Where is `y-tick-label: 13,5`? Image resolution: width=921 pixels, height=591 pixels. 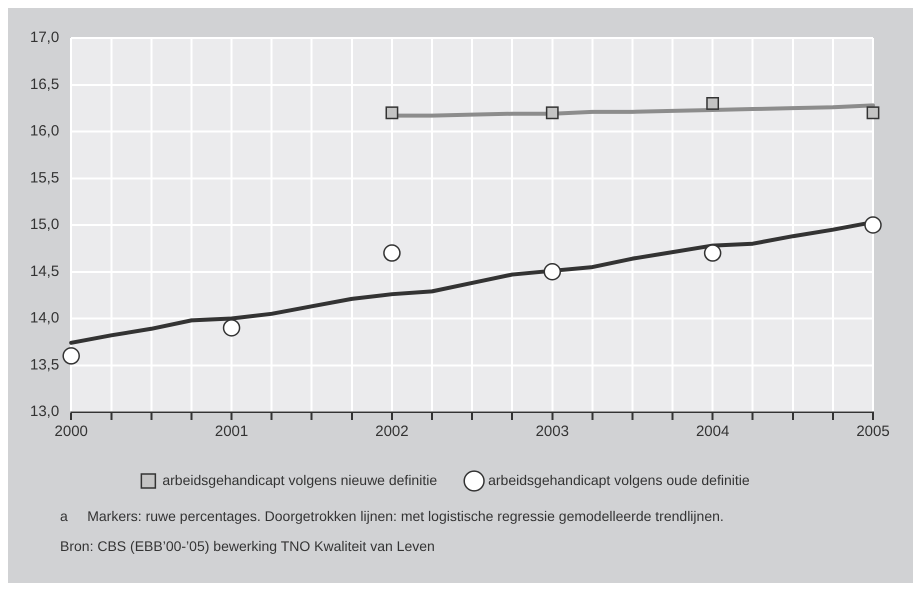 y-tick-label: 13,5 is located at coordinates (45, 365).